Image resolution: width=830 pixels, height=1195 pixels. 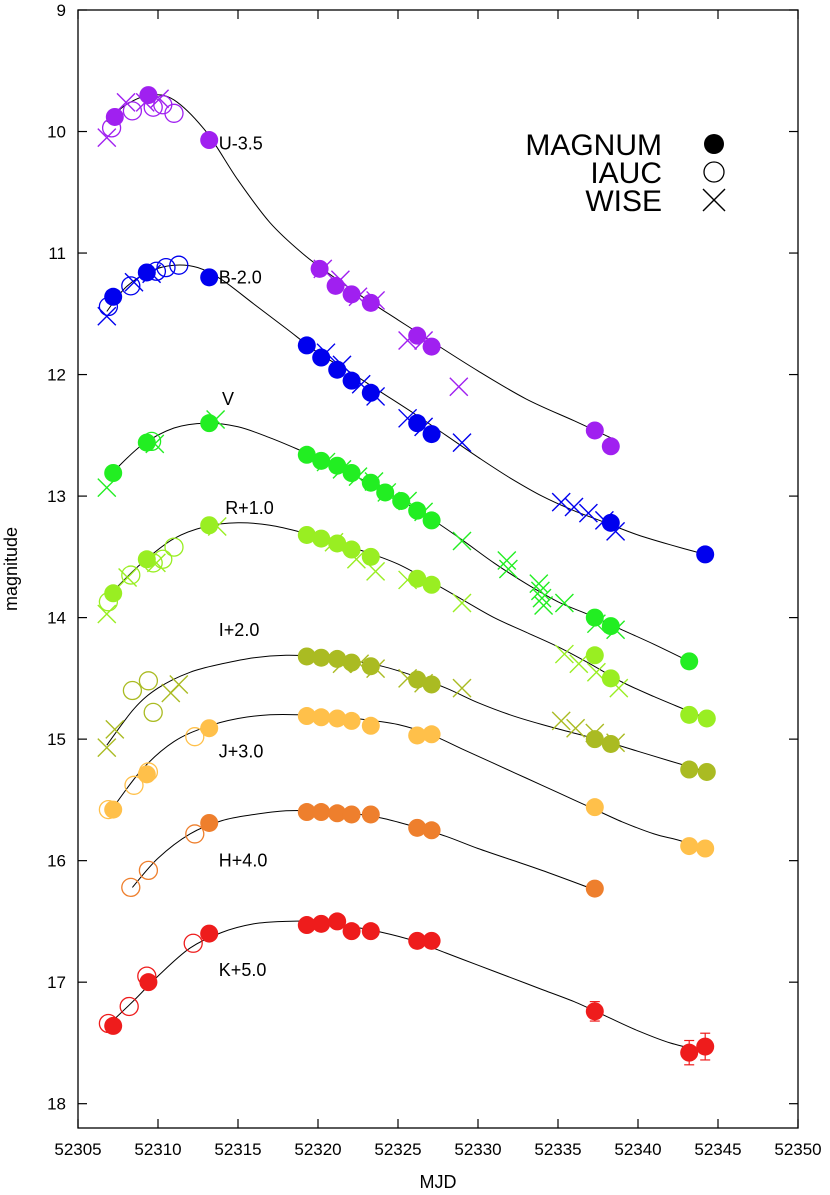 I want to click on band-label: V, so click(x=228, y=399).